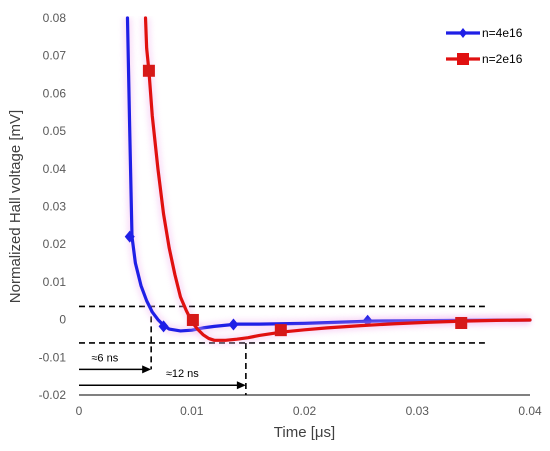 This screenshot has width=550, height=451. I want to click on y-tick-label: -0.01, so click(53, 357).